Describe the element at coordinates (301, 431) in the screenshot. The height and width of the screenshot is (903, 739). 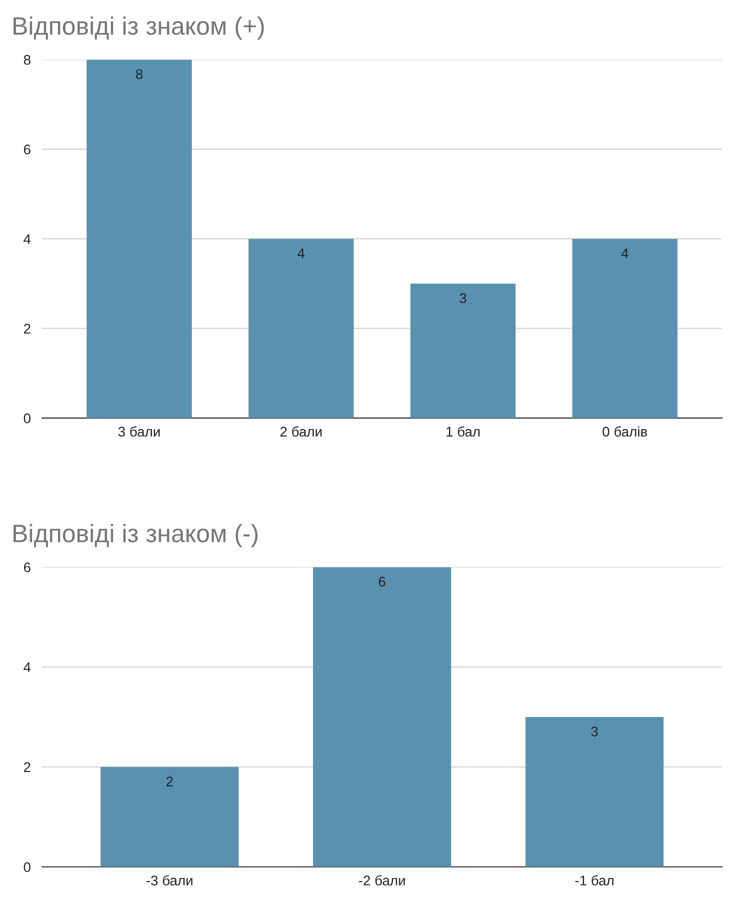
I see `x-tick-label: 2 бали` at that location.